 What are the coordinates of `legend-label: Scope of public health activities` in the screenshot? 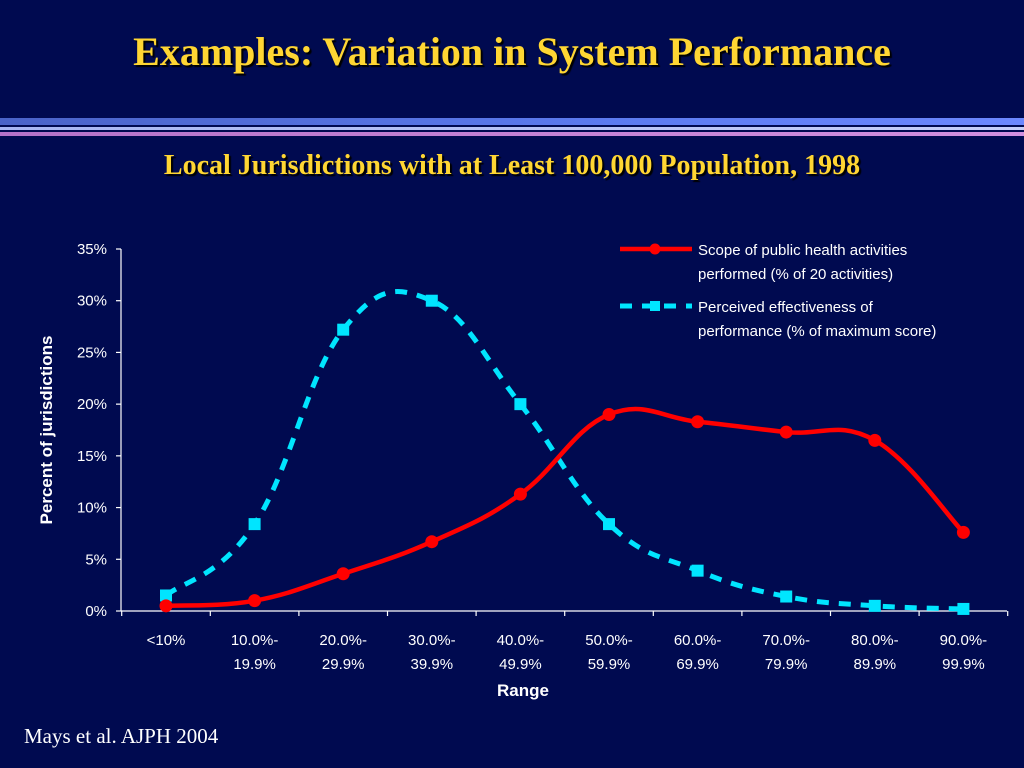 It's located at (802, 250).